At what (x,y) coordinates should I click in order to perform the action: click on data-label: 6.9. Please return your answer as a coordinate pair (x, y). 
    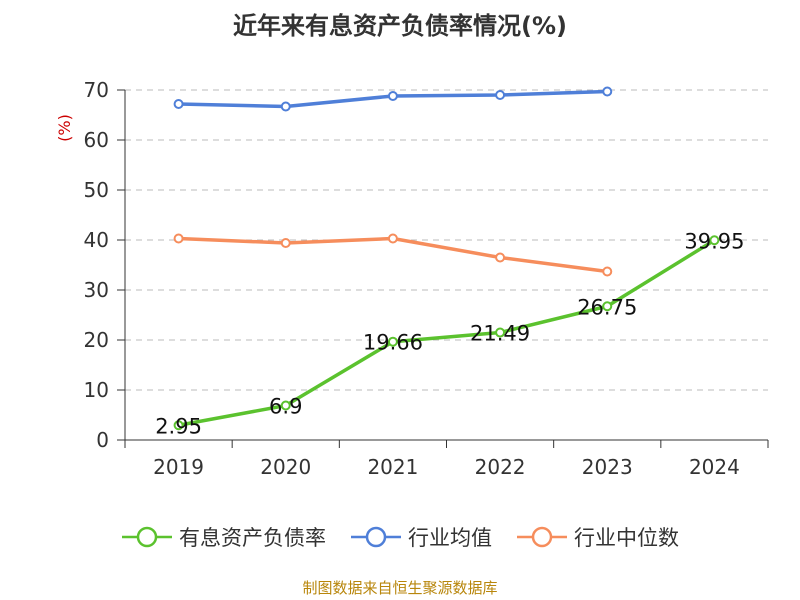
    Looking at the image, I should click on (285, 407).